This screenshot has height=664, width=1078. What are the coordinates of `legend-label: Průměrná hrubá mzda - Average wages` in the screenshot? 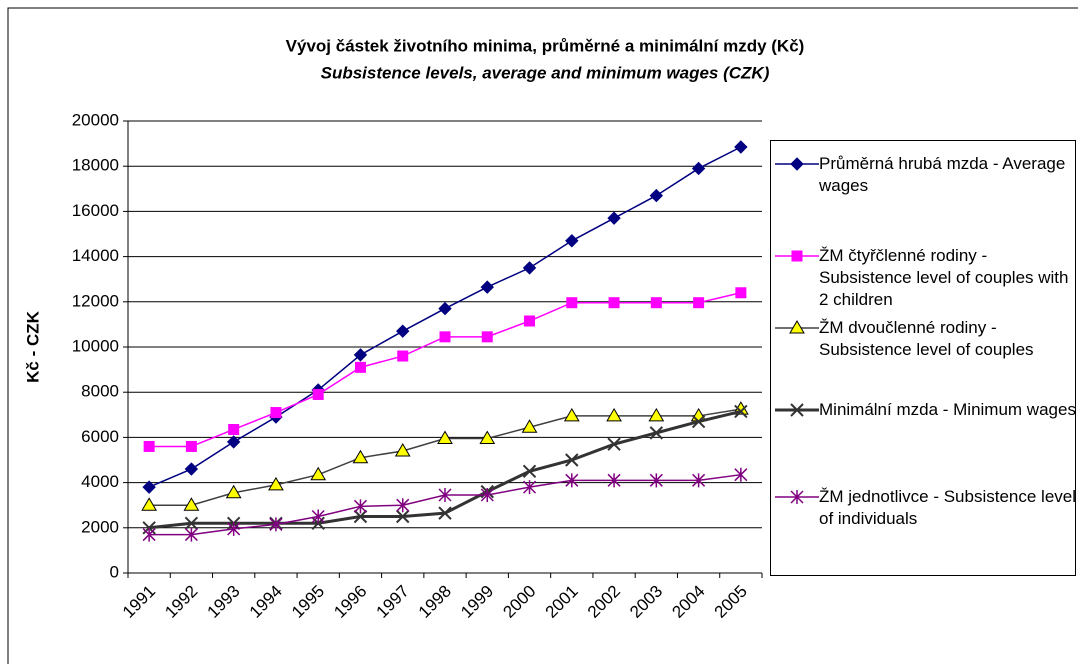 It's located at (942, 174).